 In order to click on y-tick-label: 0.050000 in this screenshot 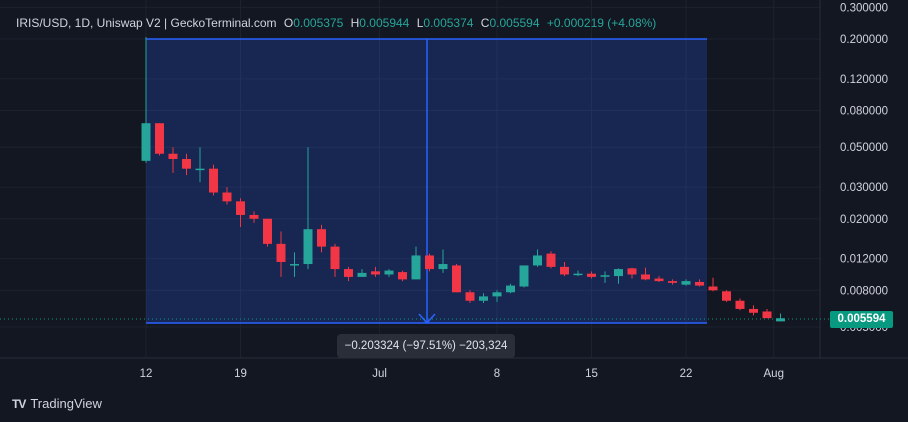, I will do `click(864, 148)`.